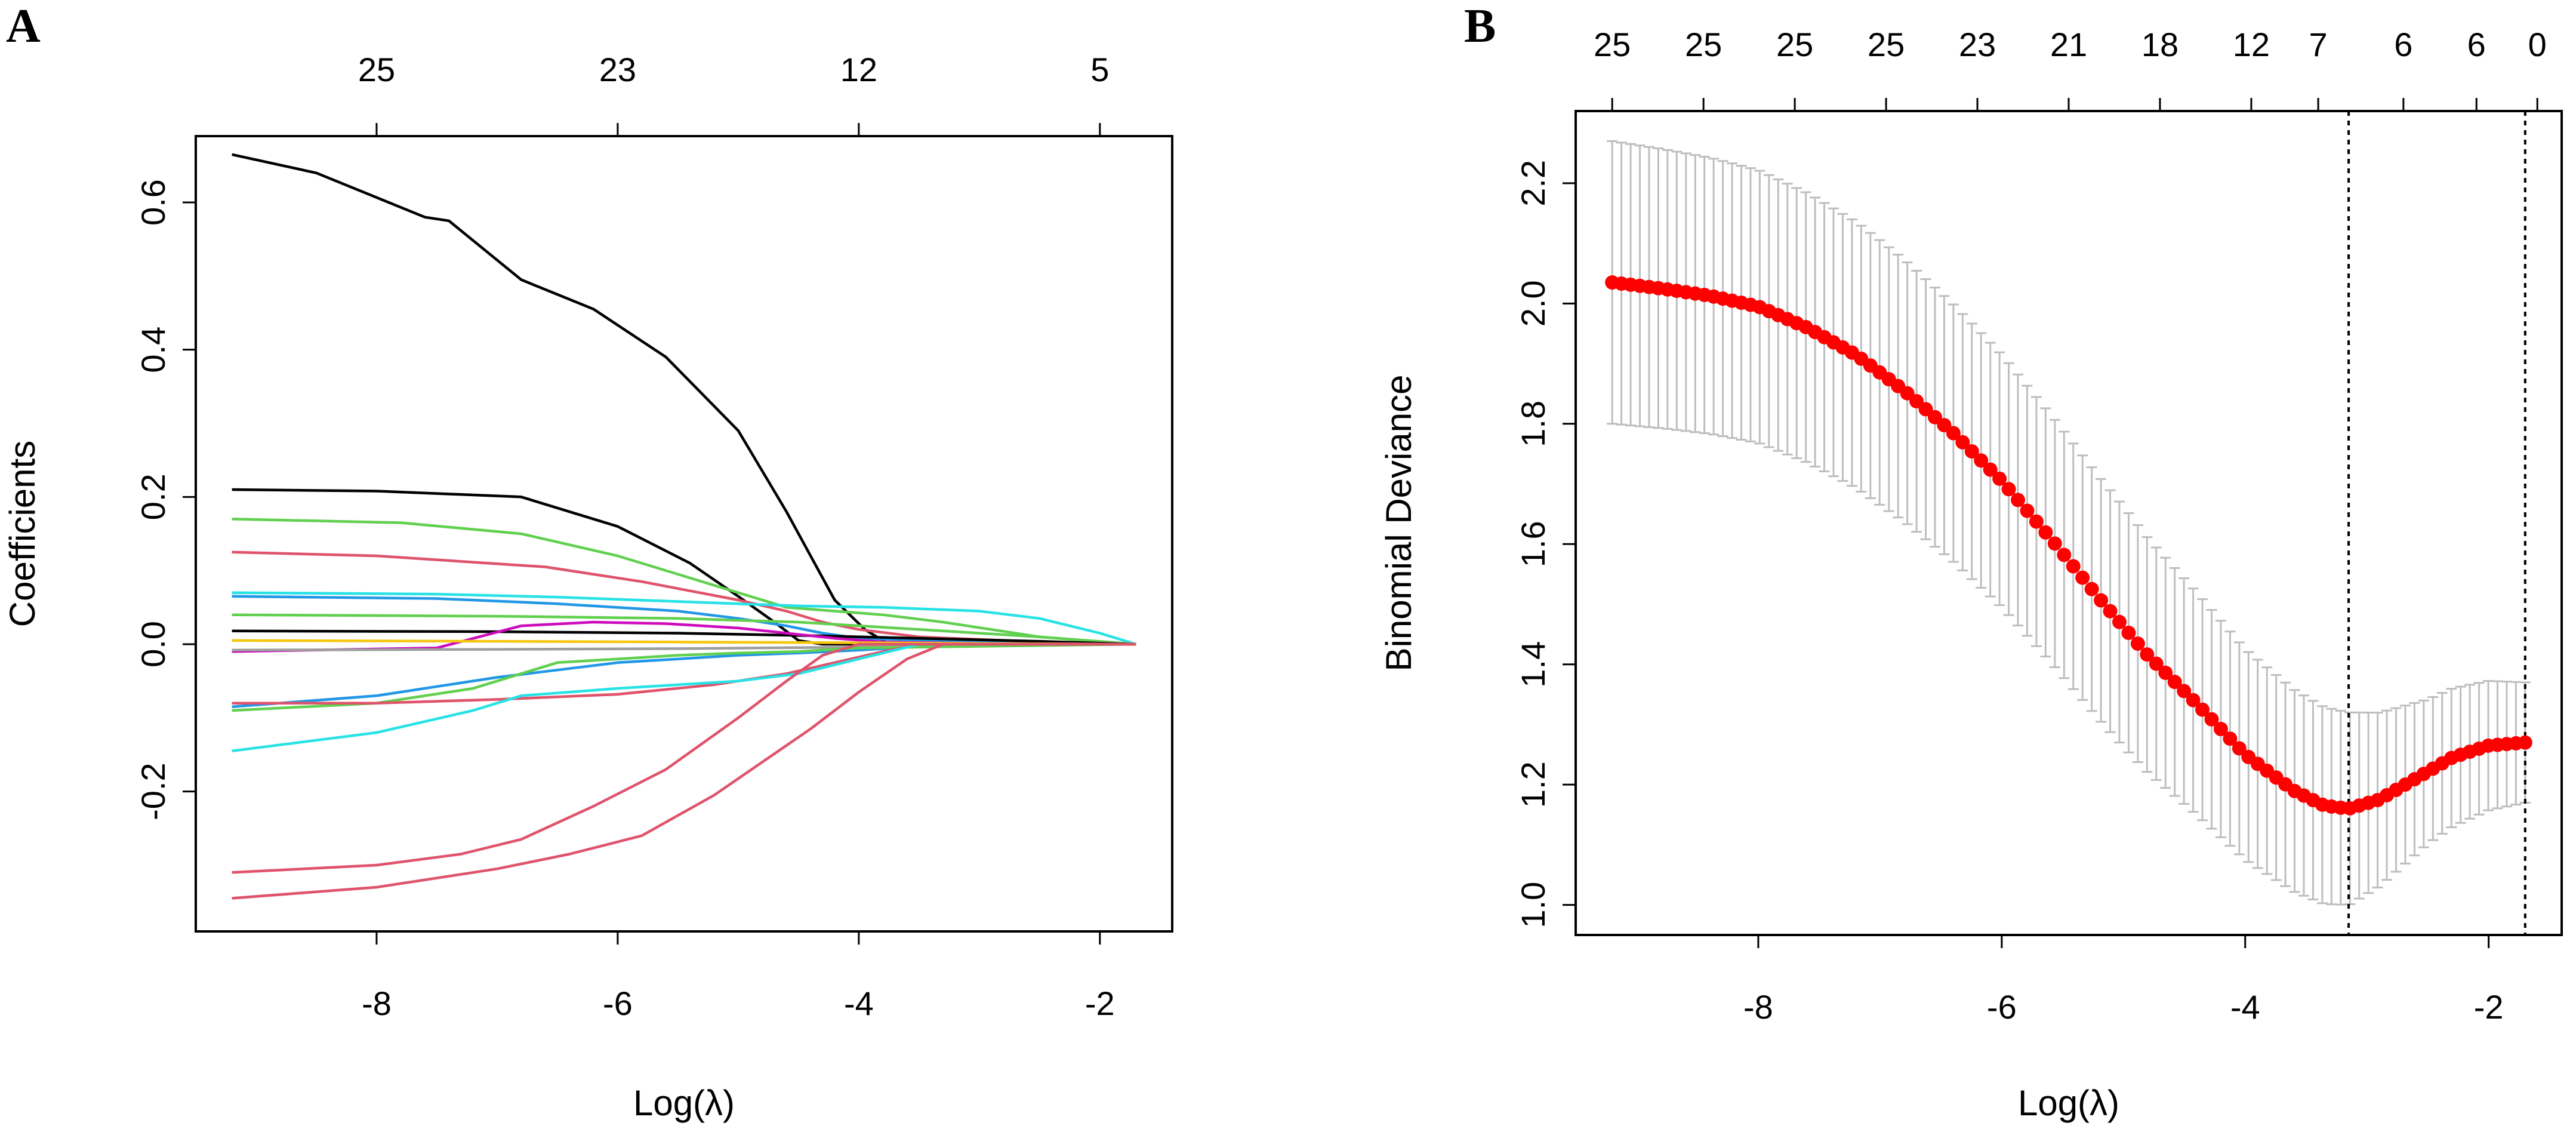 This screenshot has width=2576, height=1135. I want to click on a-x-tick-label: -4, so click(859, 1003).